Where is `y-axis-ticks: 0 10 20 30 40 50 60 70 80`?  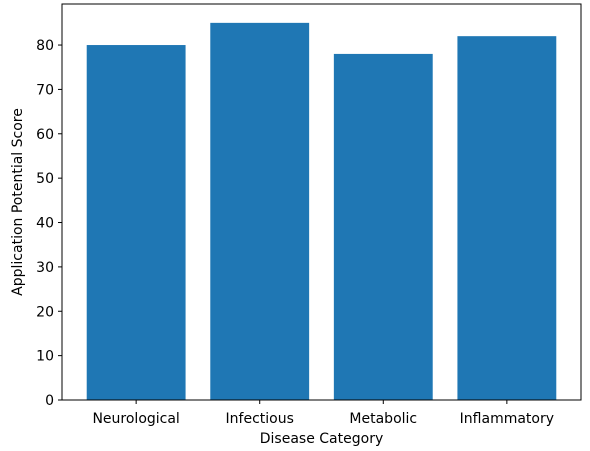
y-axis-ticks: 0 10 20 30 40 50 60 70 80 is located at coordinates (49, 223).